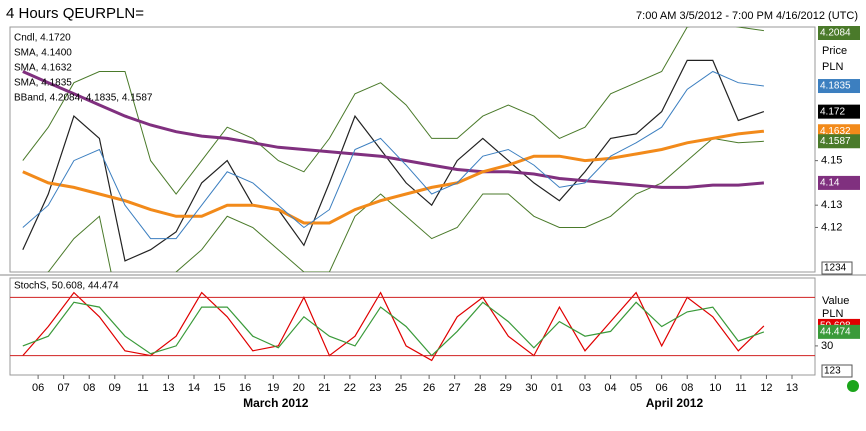  What do you see at coordinates (245, 388) in the screenshot?
I see `x-tick-label: 16` at bounding box center [245, 388].